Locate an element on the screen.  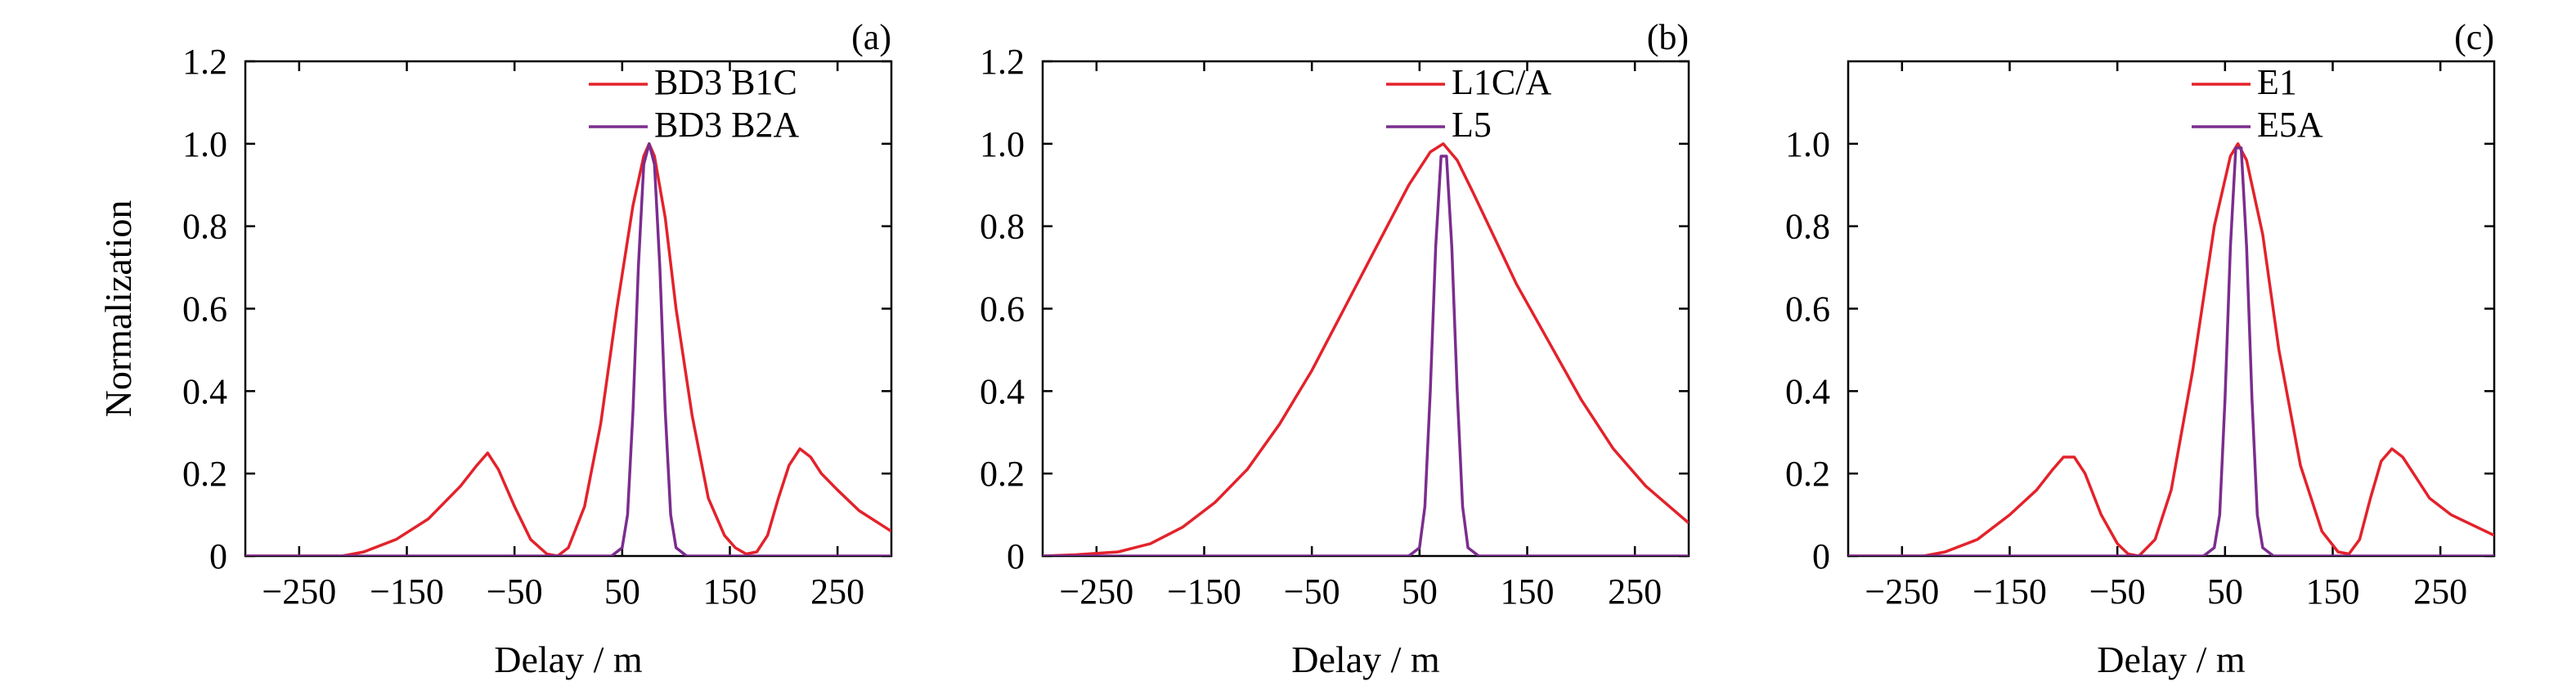
chart-1-legend-label-2: L5 is located at coordinates (1472, 125).